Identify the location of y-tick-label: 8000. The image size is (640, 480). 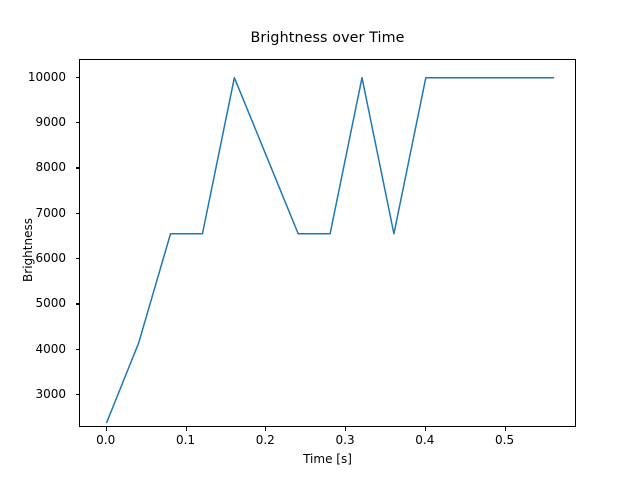
(50, 167).